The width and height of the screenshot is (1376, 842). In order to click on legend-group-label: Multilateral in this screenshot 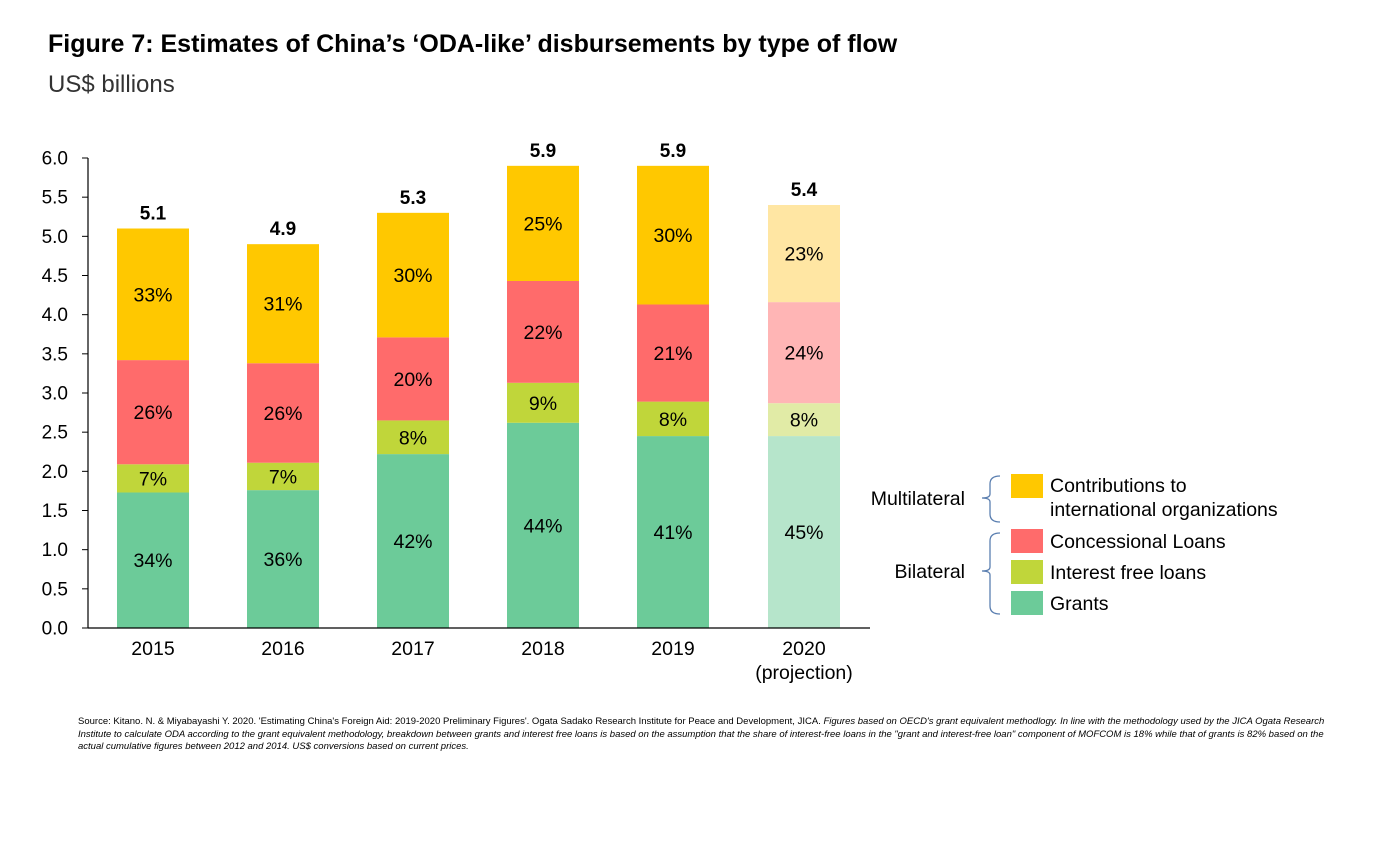, I will do `click(918, 499)`.